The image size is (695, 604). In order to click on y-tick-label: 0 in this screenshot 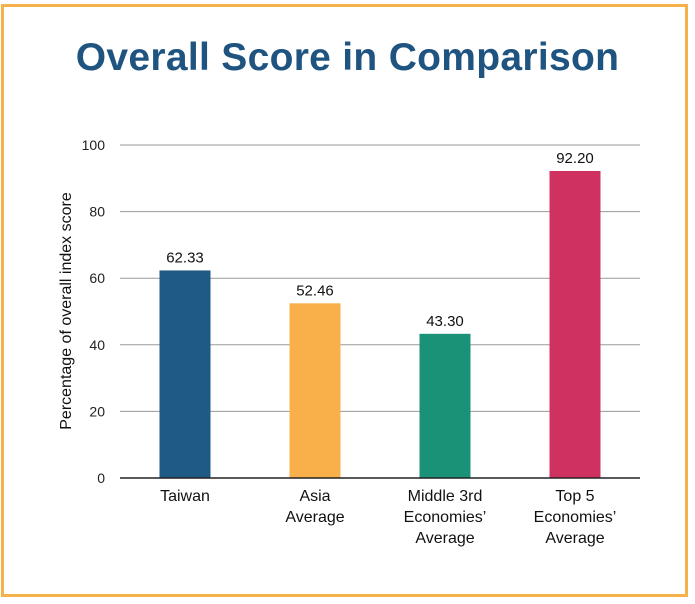, I will do `click(101, 478)`.